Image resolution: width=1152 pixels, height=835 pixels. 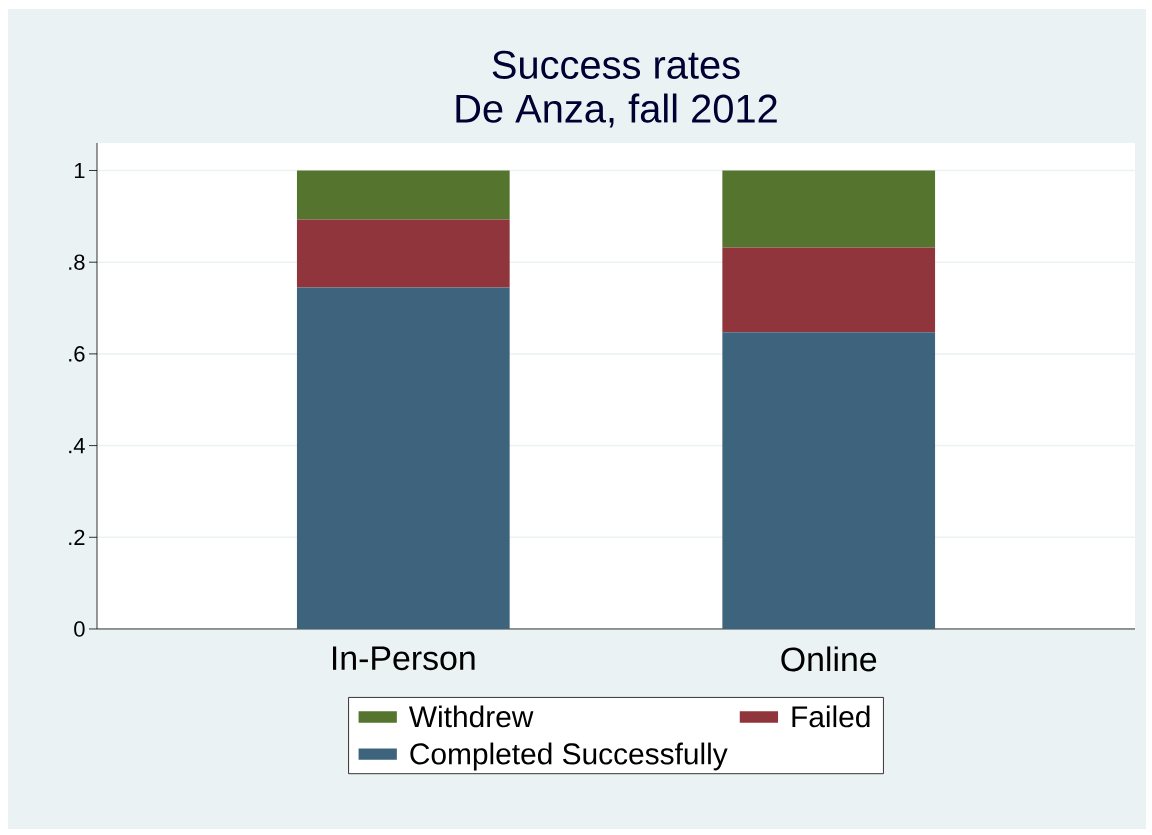 What do you see at coordinates (616, 64) in the screenshot?
I see `chart-title: Success rates` at bounding box center [616, 64].